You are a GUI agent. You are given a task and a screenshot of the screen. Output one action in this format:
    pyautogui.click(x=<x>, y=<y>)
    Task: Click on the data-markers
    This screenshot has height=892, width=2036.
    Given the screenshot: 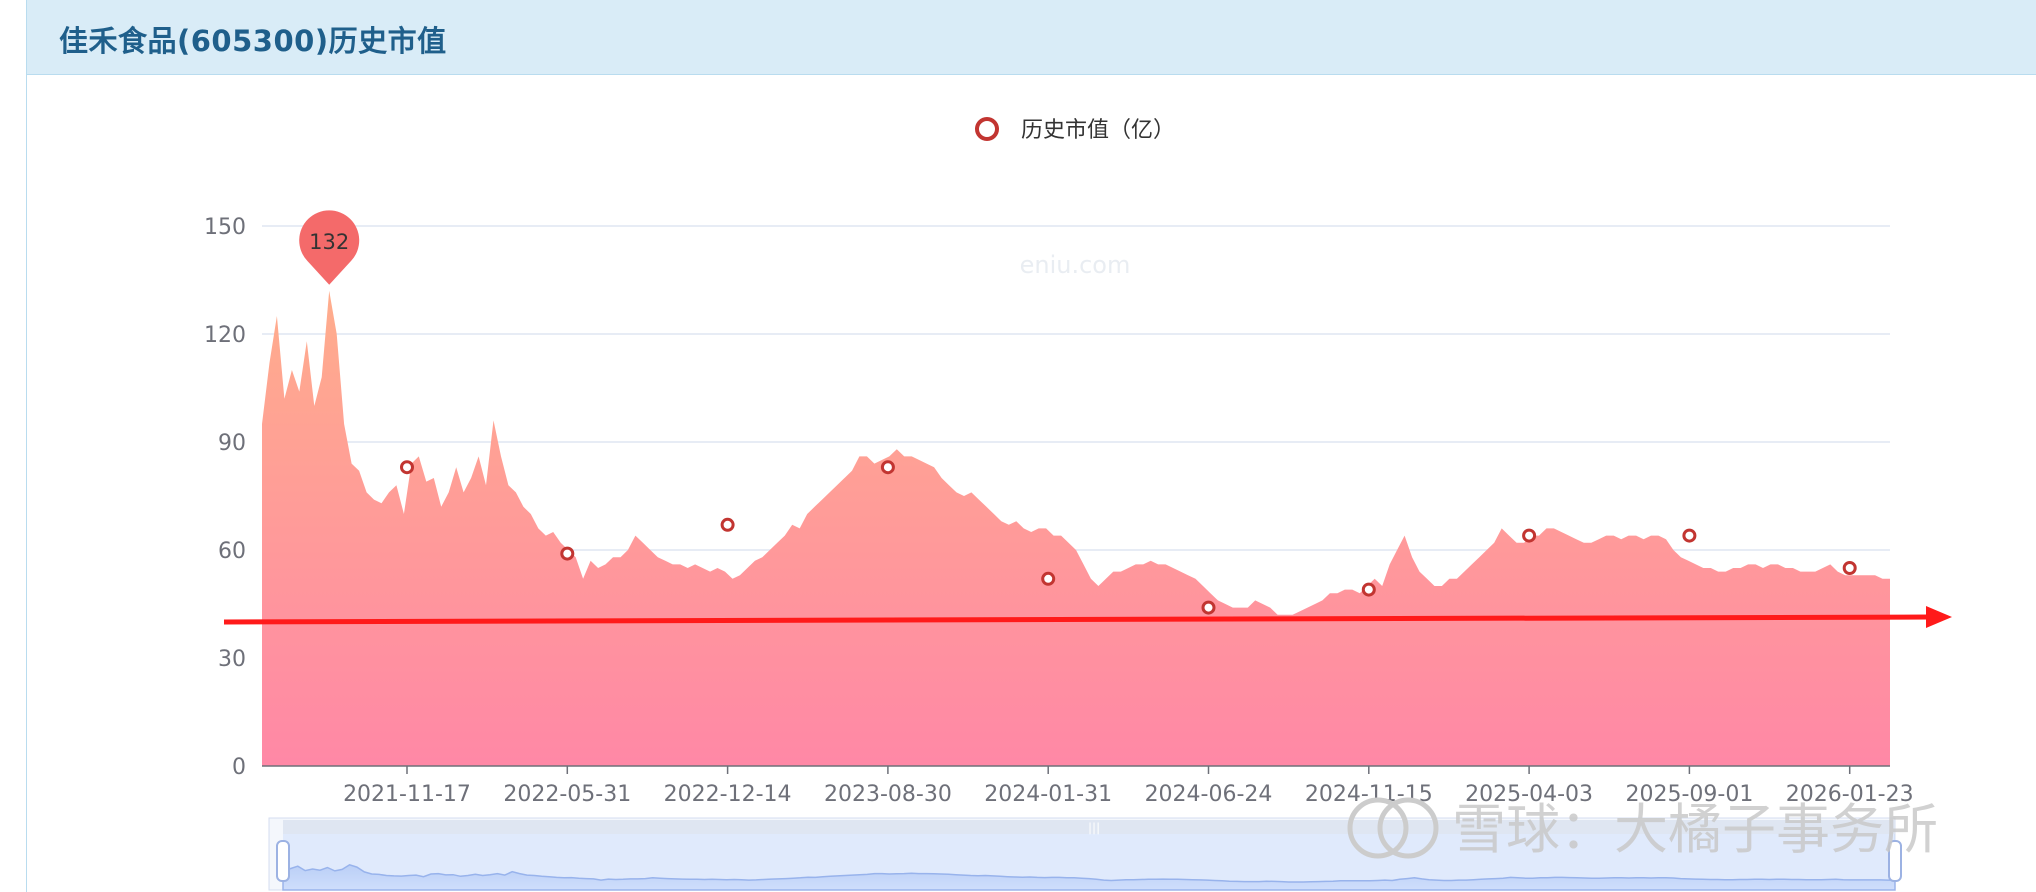 What is the action you would take?
    pyautogui.click(x=1128, y=537)
    